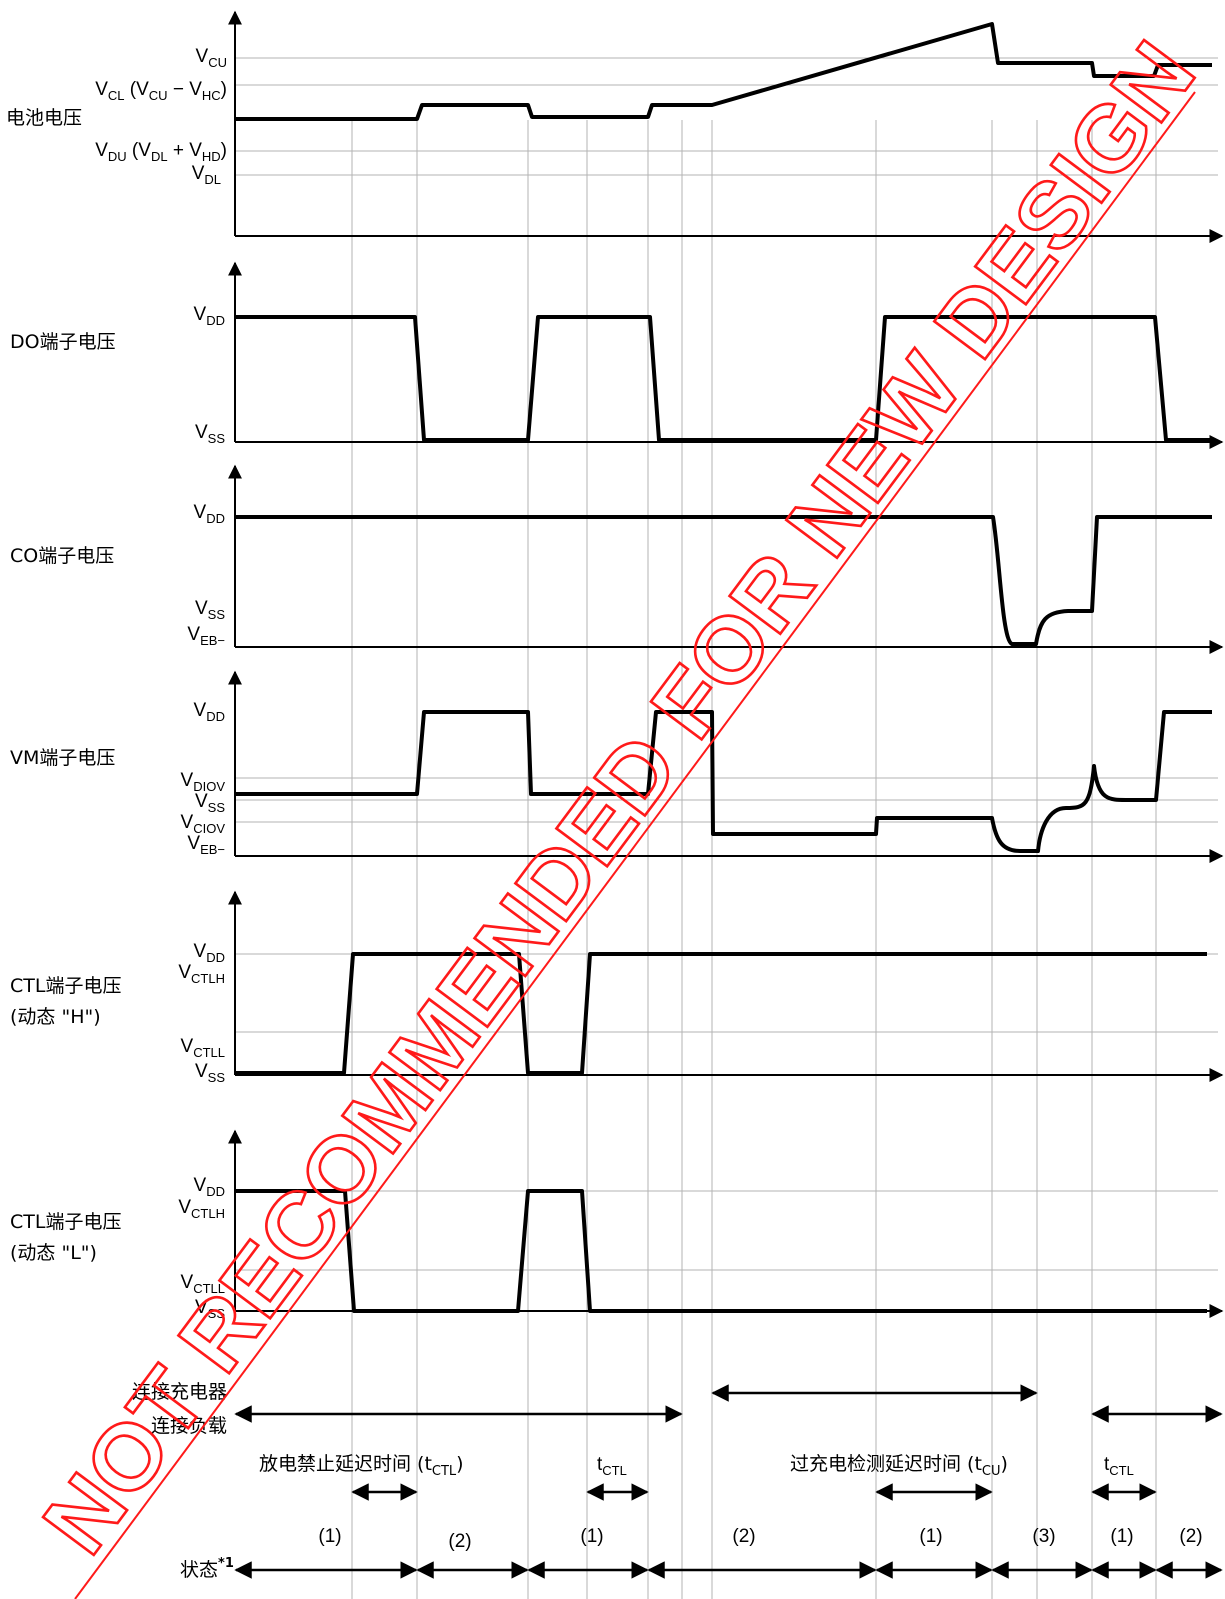 The image size is (1225, 1599). What do you see at coordinates (209, 953) in the screenshot?
I see `ctl-h-vdd-label: VDD` at bounding box center [209, 953].